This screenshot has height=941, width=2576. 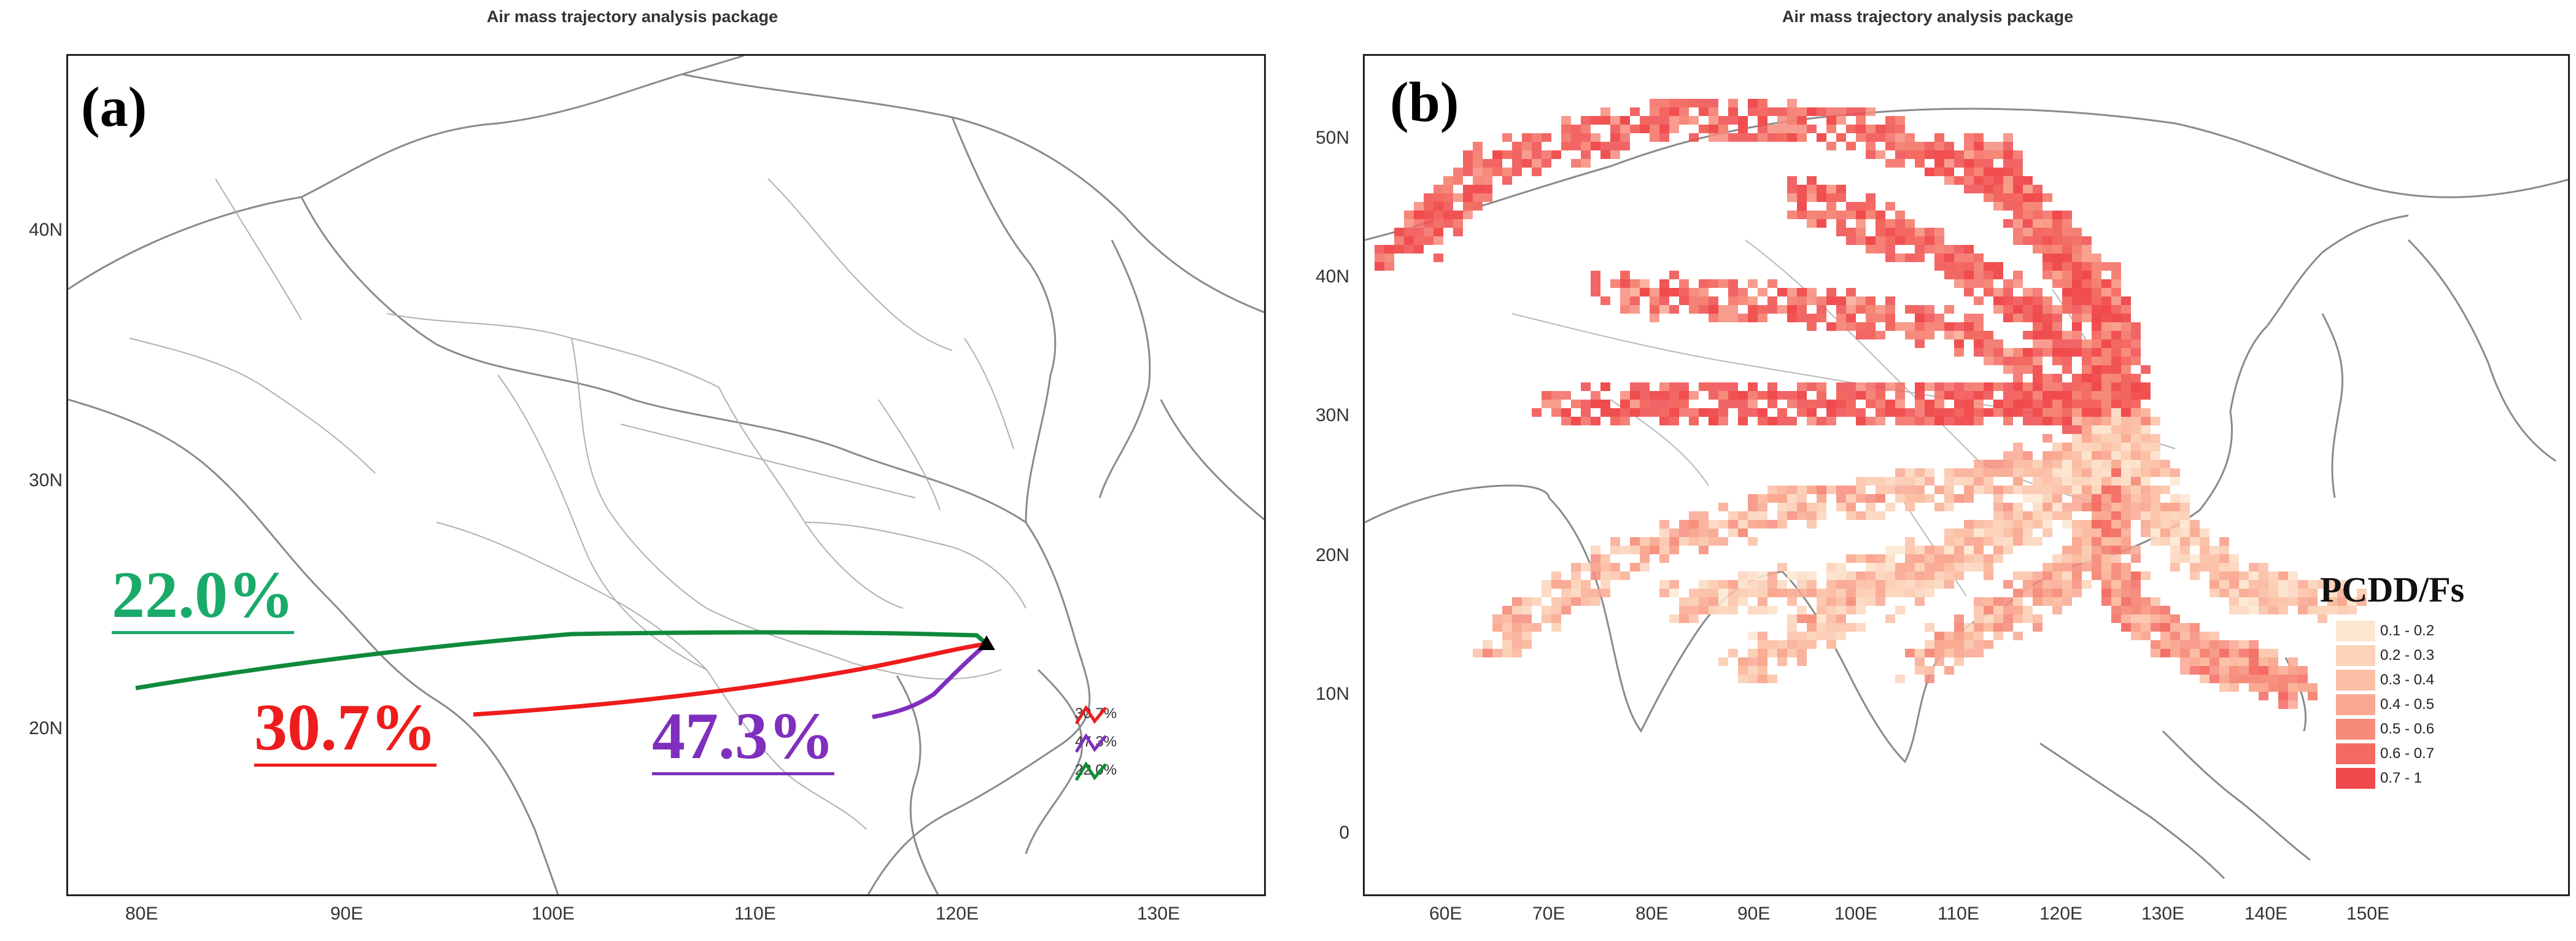 I want to click on x-tick: 110E, so click(x=755, y=914).